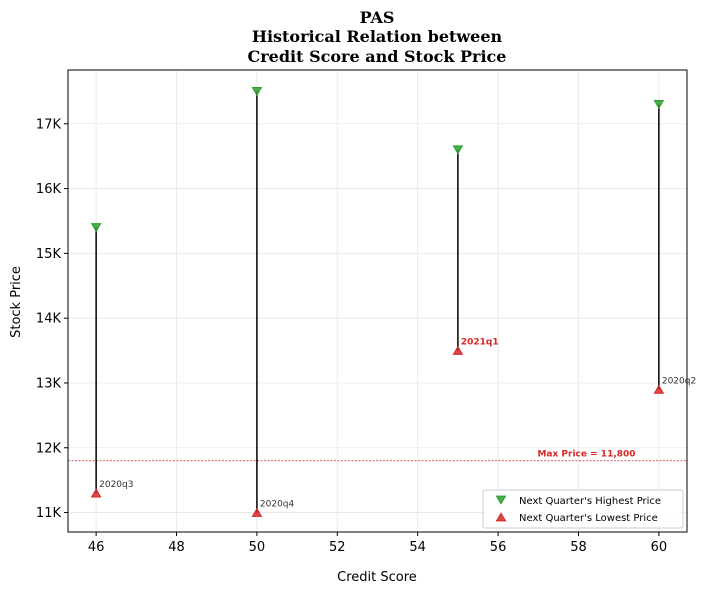 The image size is (709, 594). What do you see at coordinates (586, 455) in the screenshot?
I see `reference-line-label: Max Price = 11,800` at bounding box center [586, 455].